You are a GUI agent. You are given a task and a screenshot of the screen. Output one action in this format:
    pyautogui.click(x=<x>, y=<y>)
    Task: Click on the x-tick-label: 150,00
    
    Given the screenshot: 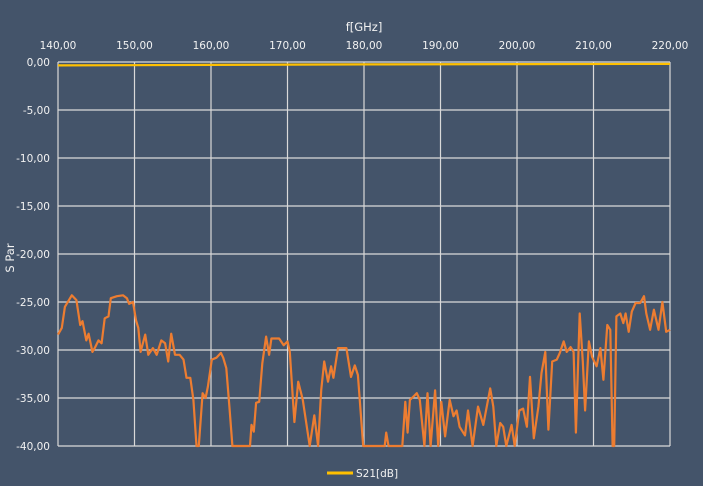 What is the action you would take?
    pyautogui.click(x=134, y=46)
    